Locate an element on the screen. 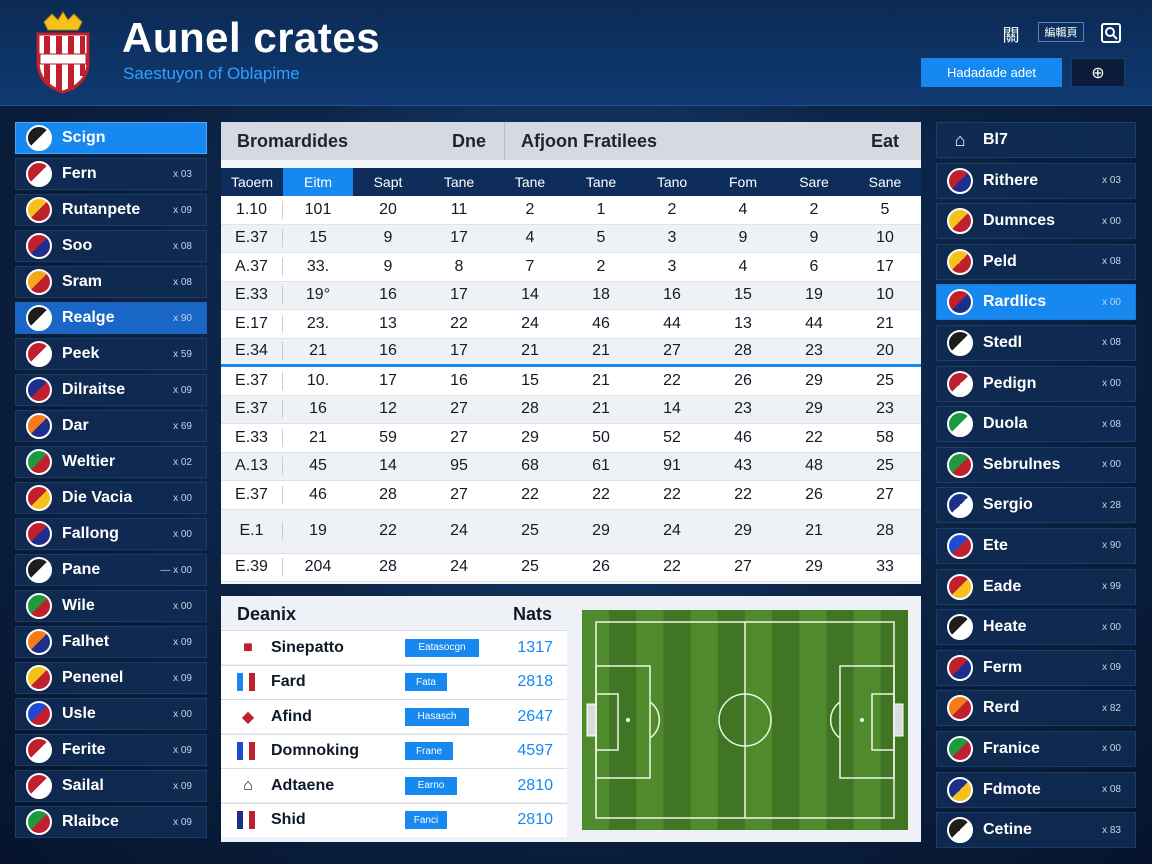 The height and width of the screenshot is (864, 1152). team-item: Rithere x 03 is located at coordinates (1036, 180).